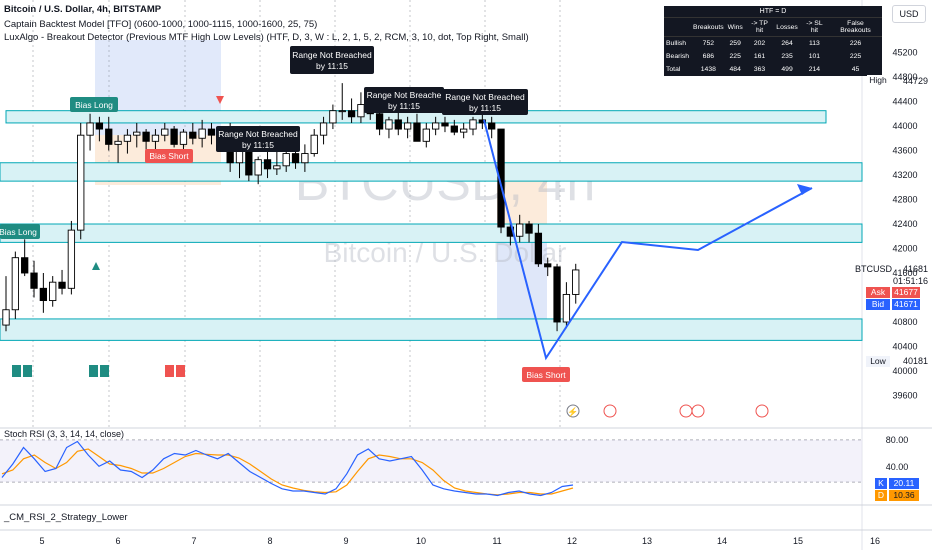  What do you see at coordinates (909, 14) in the screenshot?
I see `currency-button: USD` at bounding box center [909, 14].